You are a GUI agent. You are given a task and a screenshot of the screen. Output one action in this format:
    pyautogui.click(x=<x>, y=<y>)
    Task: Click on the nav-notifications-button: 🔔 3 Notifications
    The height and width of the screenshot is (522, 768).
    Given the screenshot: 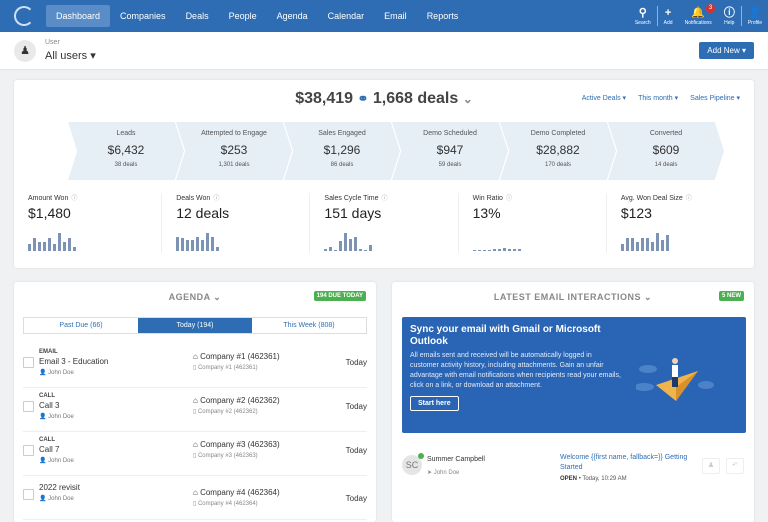 What is the action you would take?
    pyautogui.click(x=698, y=14)
    